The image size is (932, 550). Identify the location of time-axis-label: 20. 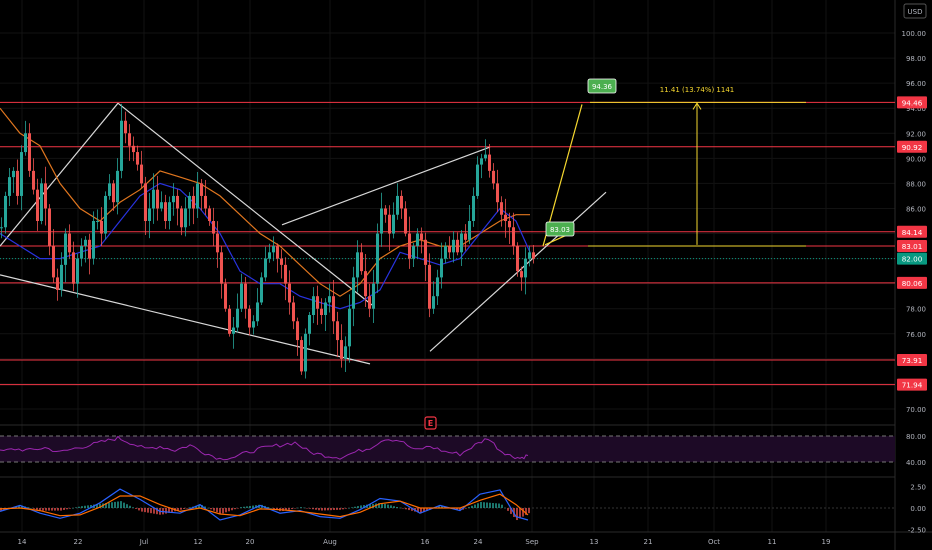
(250, 542).